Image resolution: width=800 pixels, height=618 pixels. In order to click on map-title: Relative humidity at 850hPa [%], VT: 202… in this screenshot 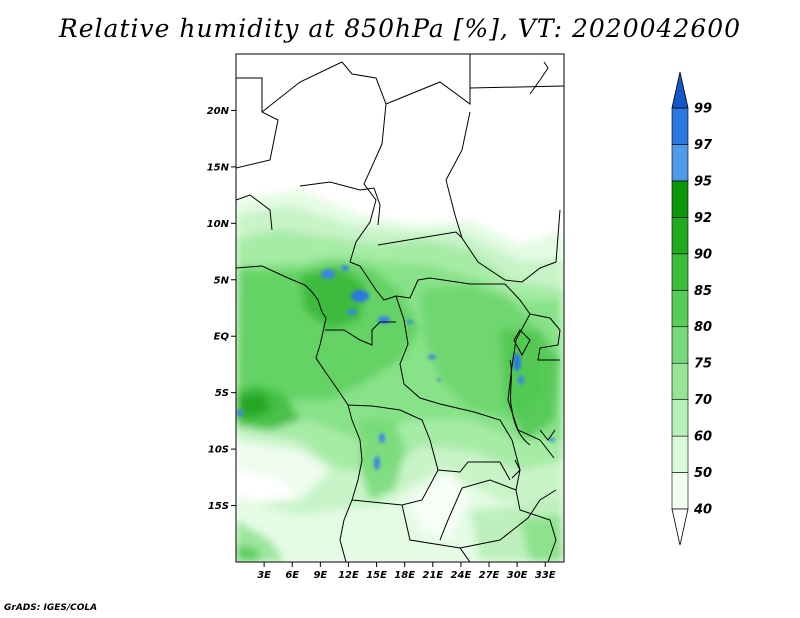, I will do `click(400, 28)`.